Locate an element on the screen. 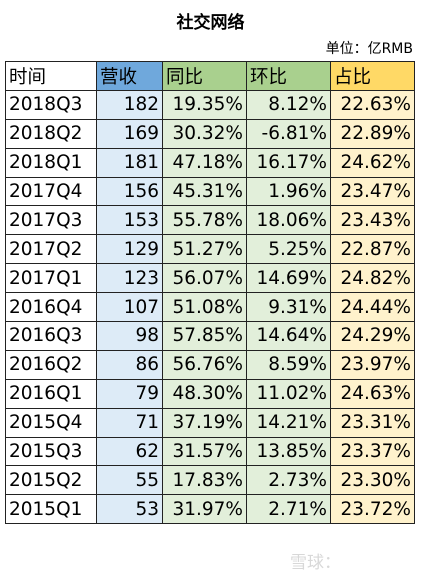  table-row: 2016Q2 86 56.76% 8.59% 23.97% is located at coordinates (210, 364).